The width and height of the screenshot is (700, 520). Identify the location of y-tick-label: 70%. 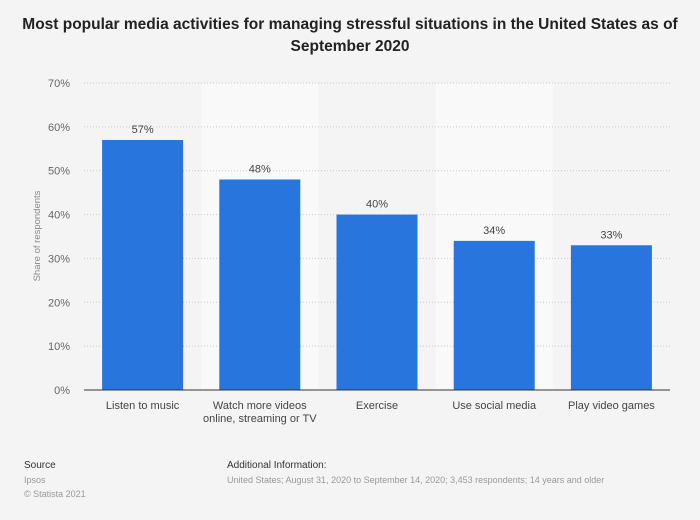
(59, 84).